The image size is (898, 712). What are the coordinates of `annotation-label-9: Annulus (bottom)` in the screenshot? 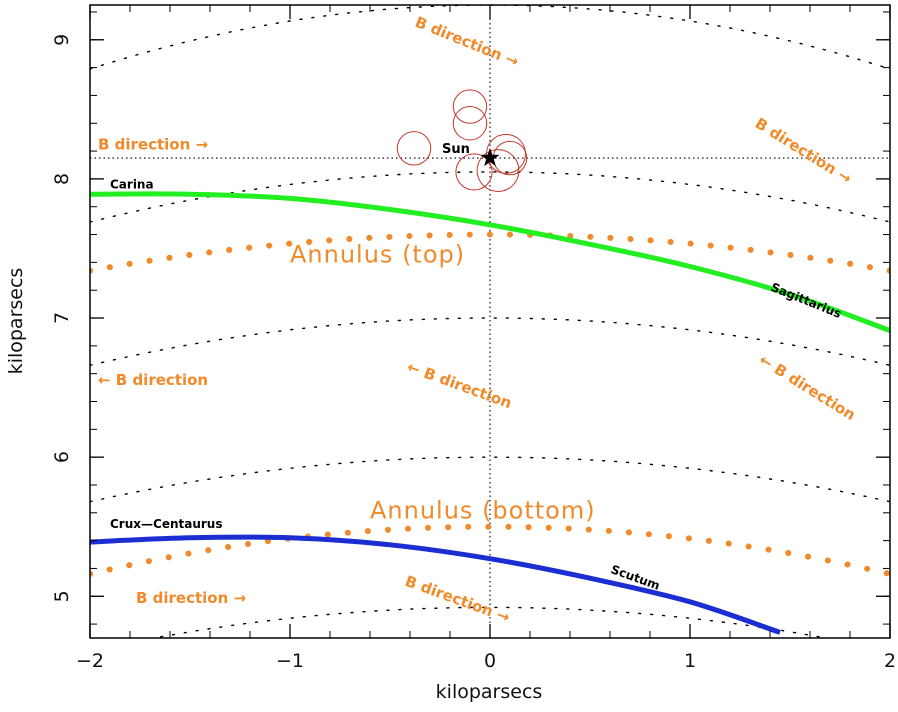 It's located at (483, 510).